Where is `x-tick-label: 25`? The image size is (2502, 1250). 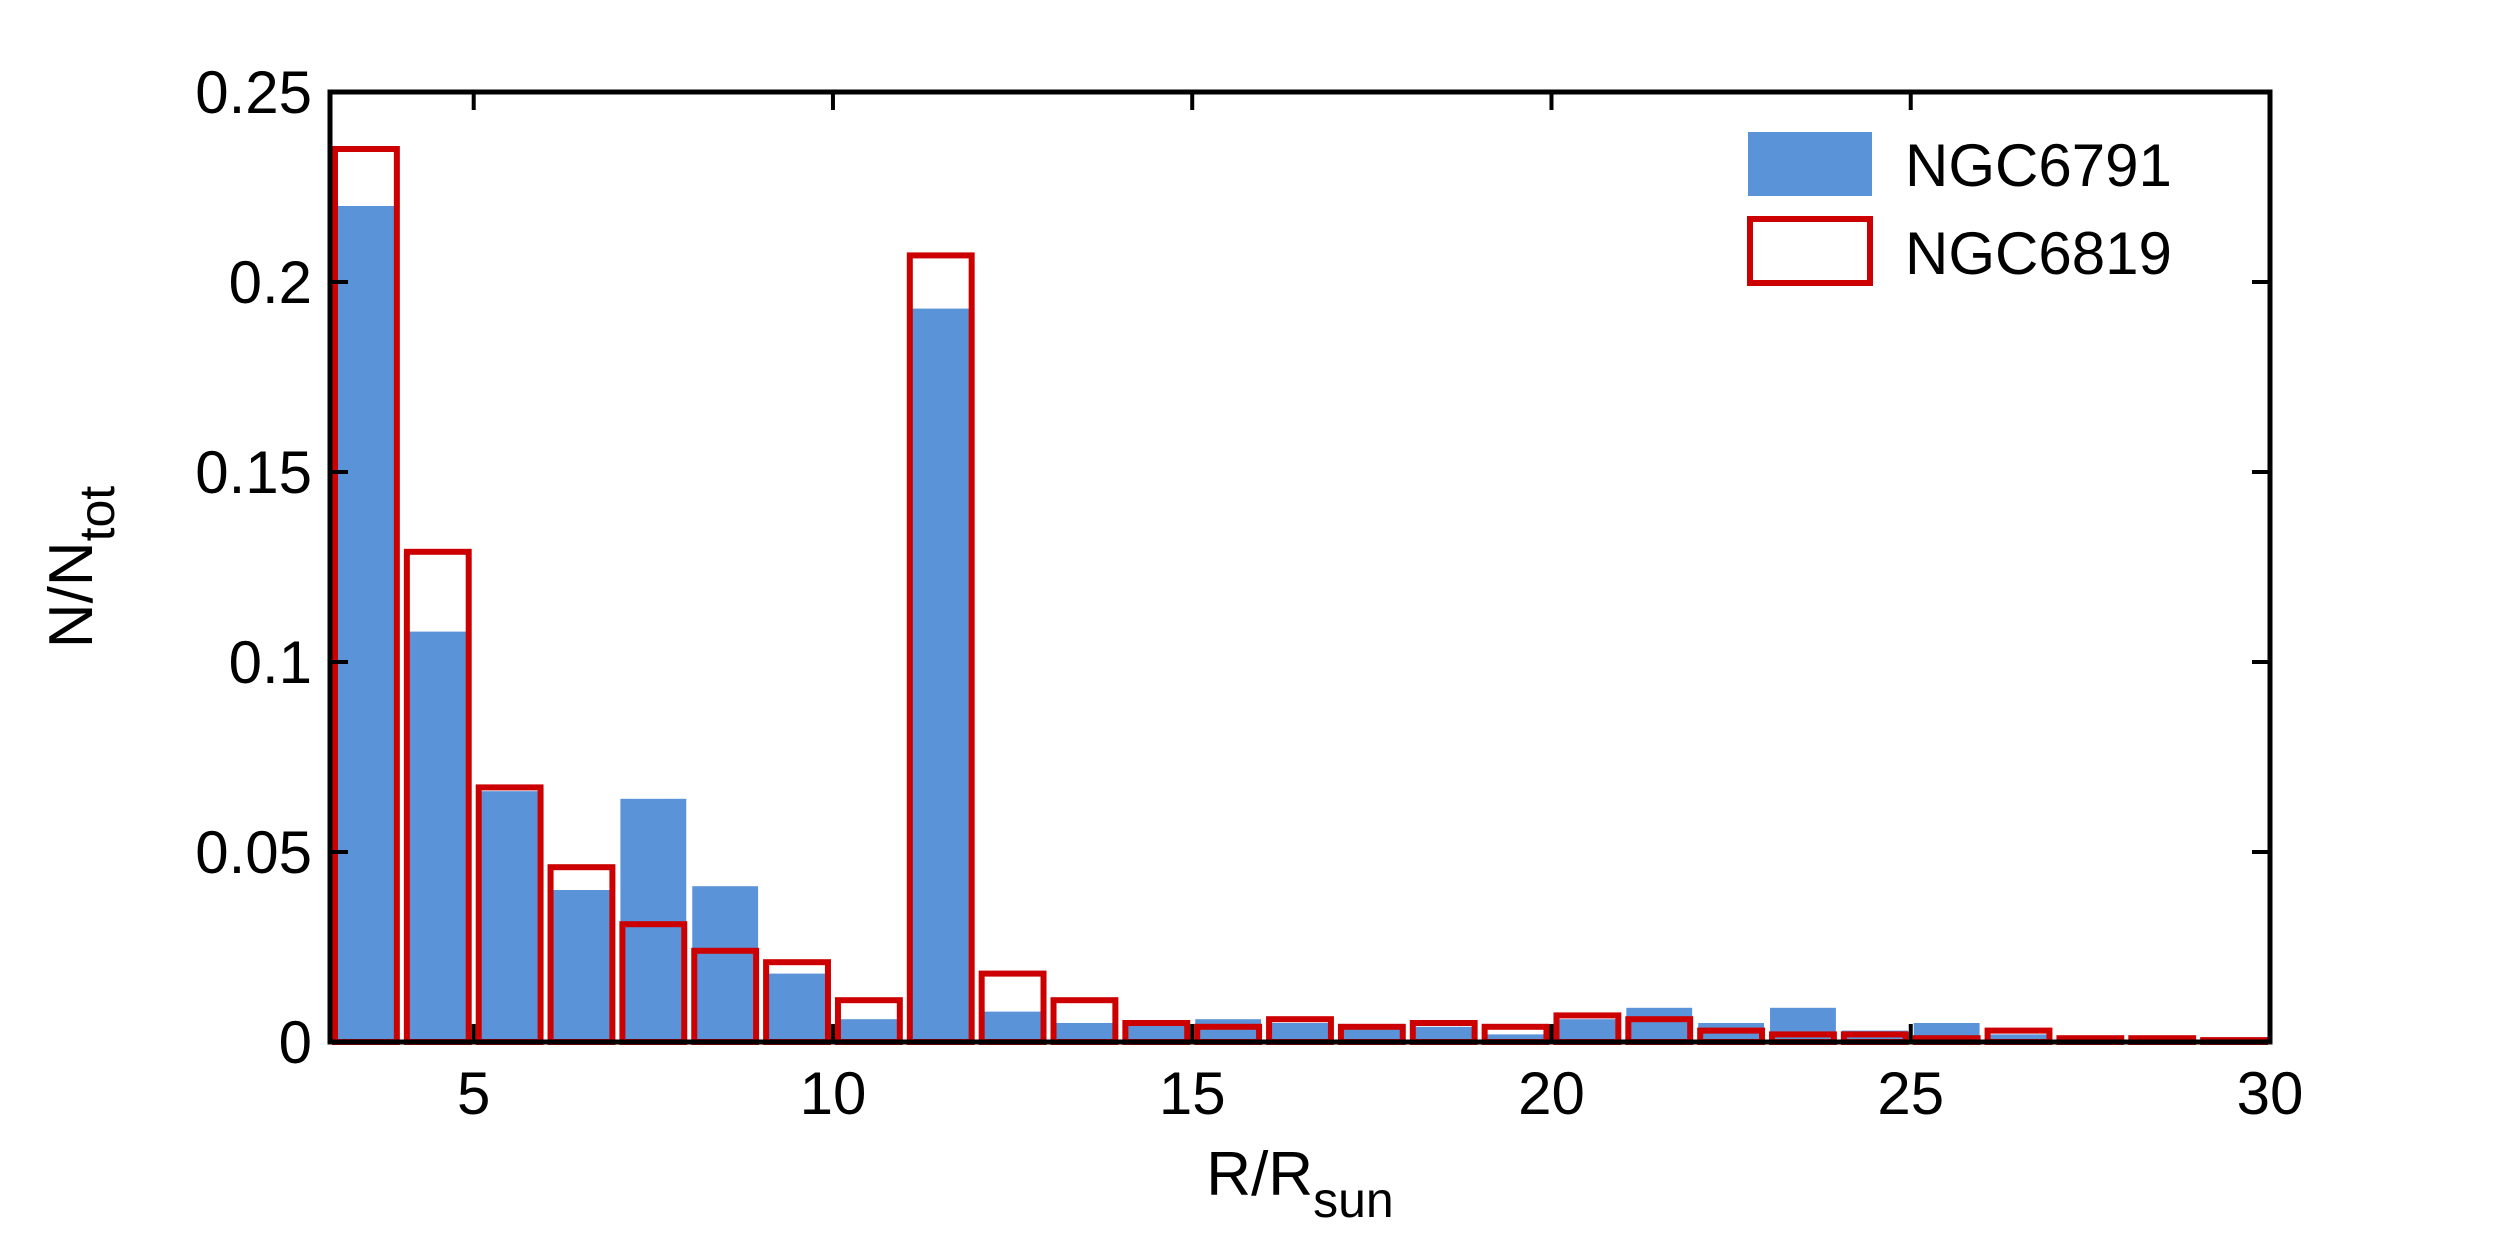
x-tick-label: 25 is located at coordinates (1910, 1093).